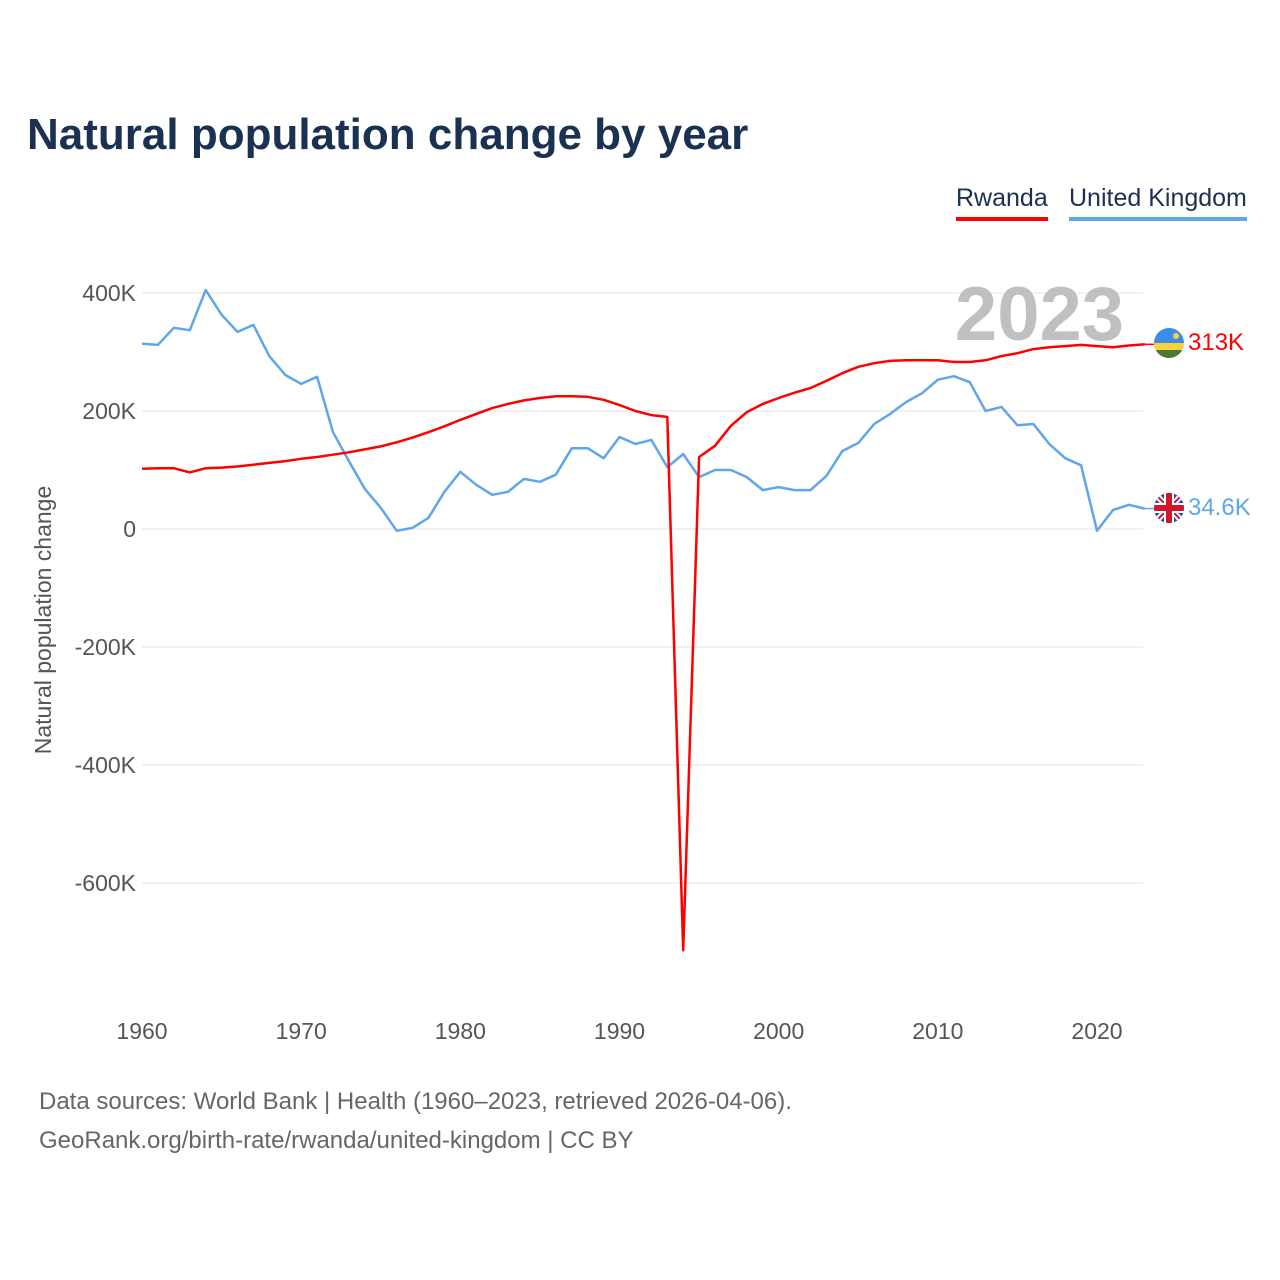 The image size is (1280, 1280). I want to click on rwanda-flag-icon, so click(1169, 343).